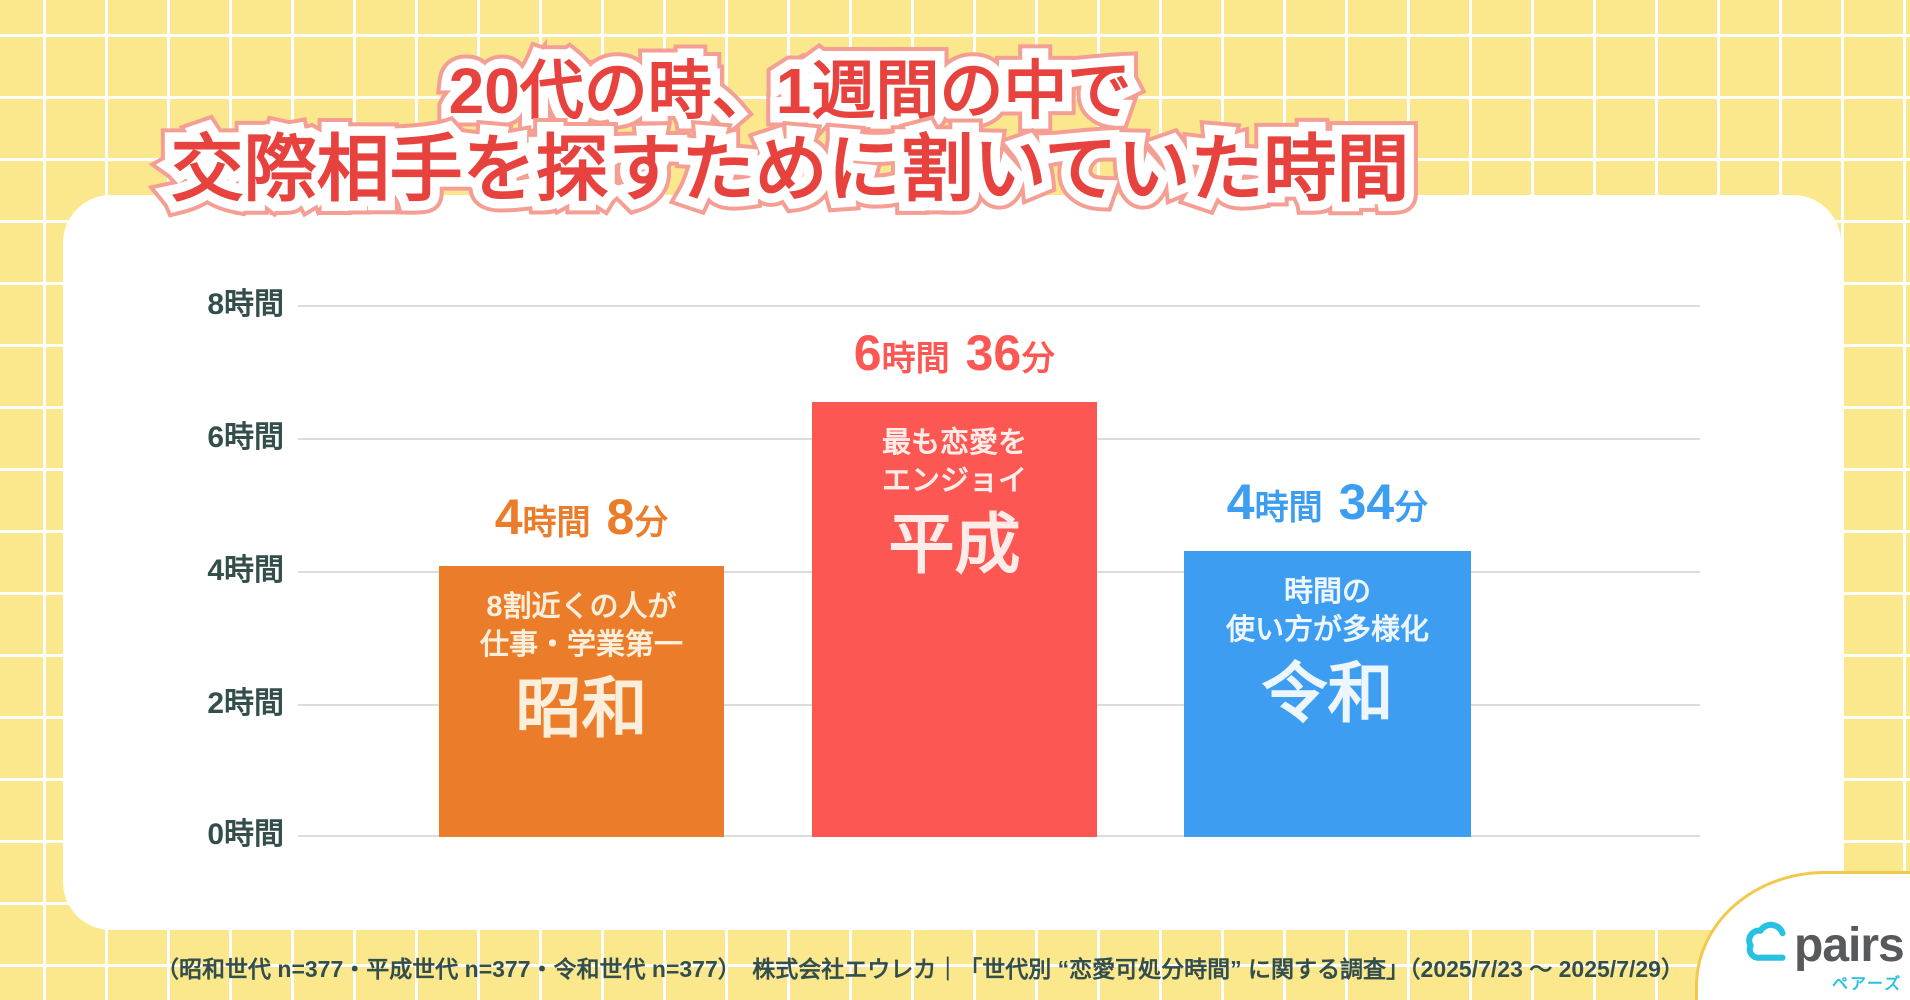  I want to click on bar-value-label-showa: 4時間 8分, so click(582, 517).